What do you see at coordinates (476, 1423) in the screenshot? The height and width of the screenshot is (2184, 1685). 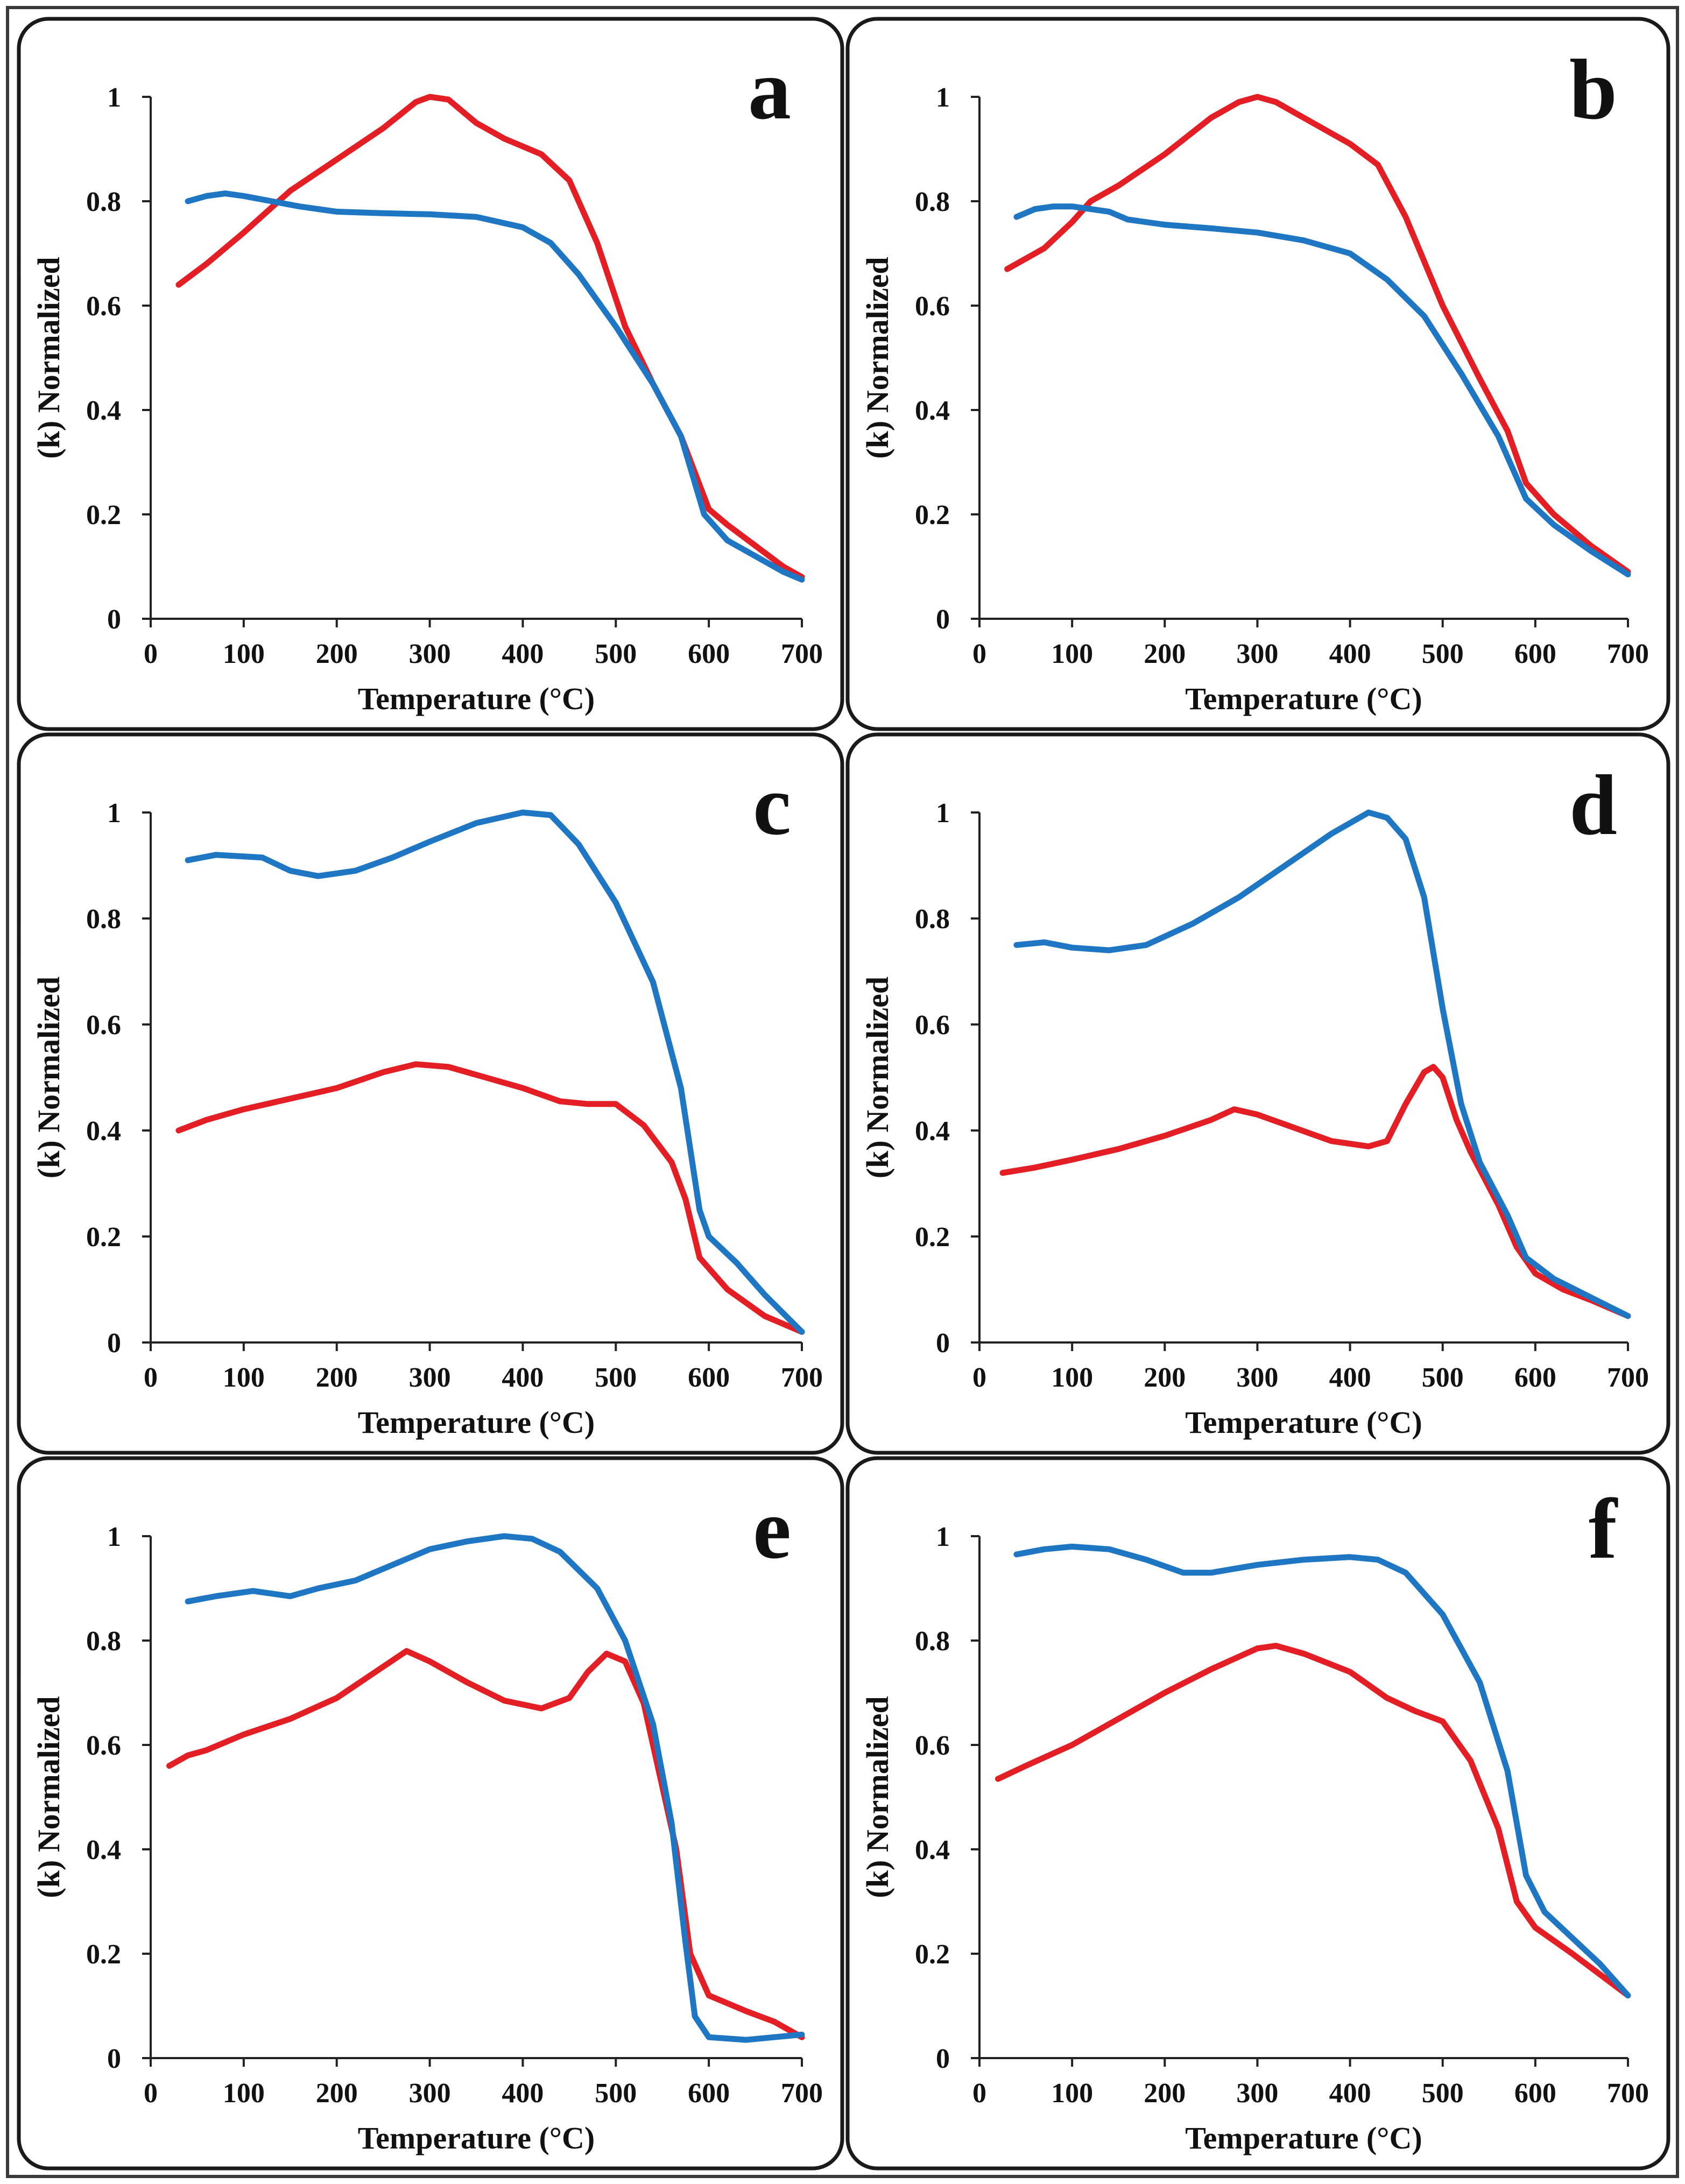 I see `panel-c-x-axis-title: Temperature (°C)` at bounding box center [476, 1423].